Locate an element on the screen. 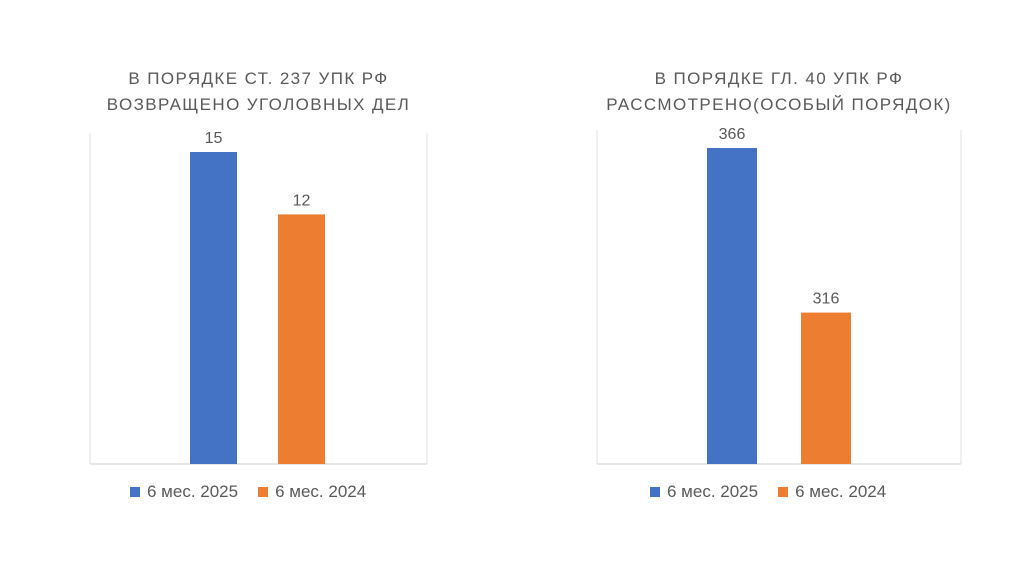  chart-2-legend-item-2025: 6 мес. 2025 is located at coordinates (704, 492).